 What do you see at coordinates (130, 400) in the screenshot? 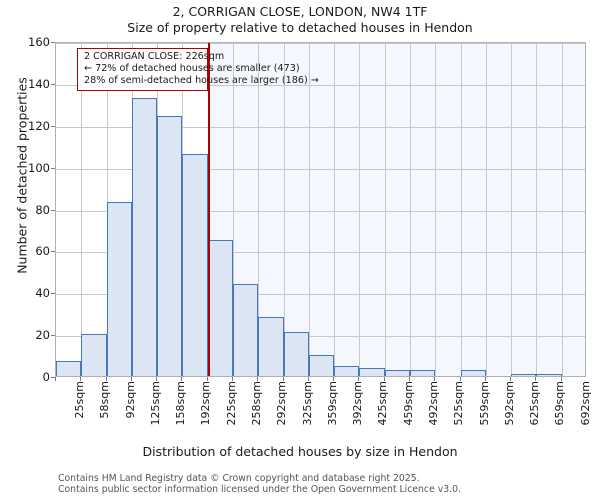
I see `x-tick-label: 92sqm` at bounding box center [130, 400].